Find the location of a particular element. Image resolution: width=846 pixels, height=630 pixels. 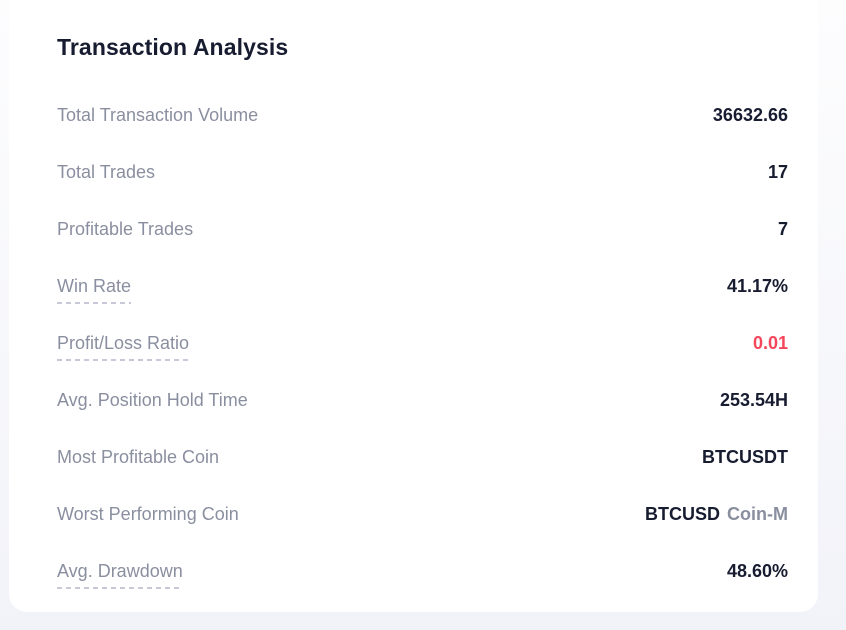

row-label: Worst Performing Coin is located at coordinates (148, 513).